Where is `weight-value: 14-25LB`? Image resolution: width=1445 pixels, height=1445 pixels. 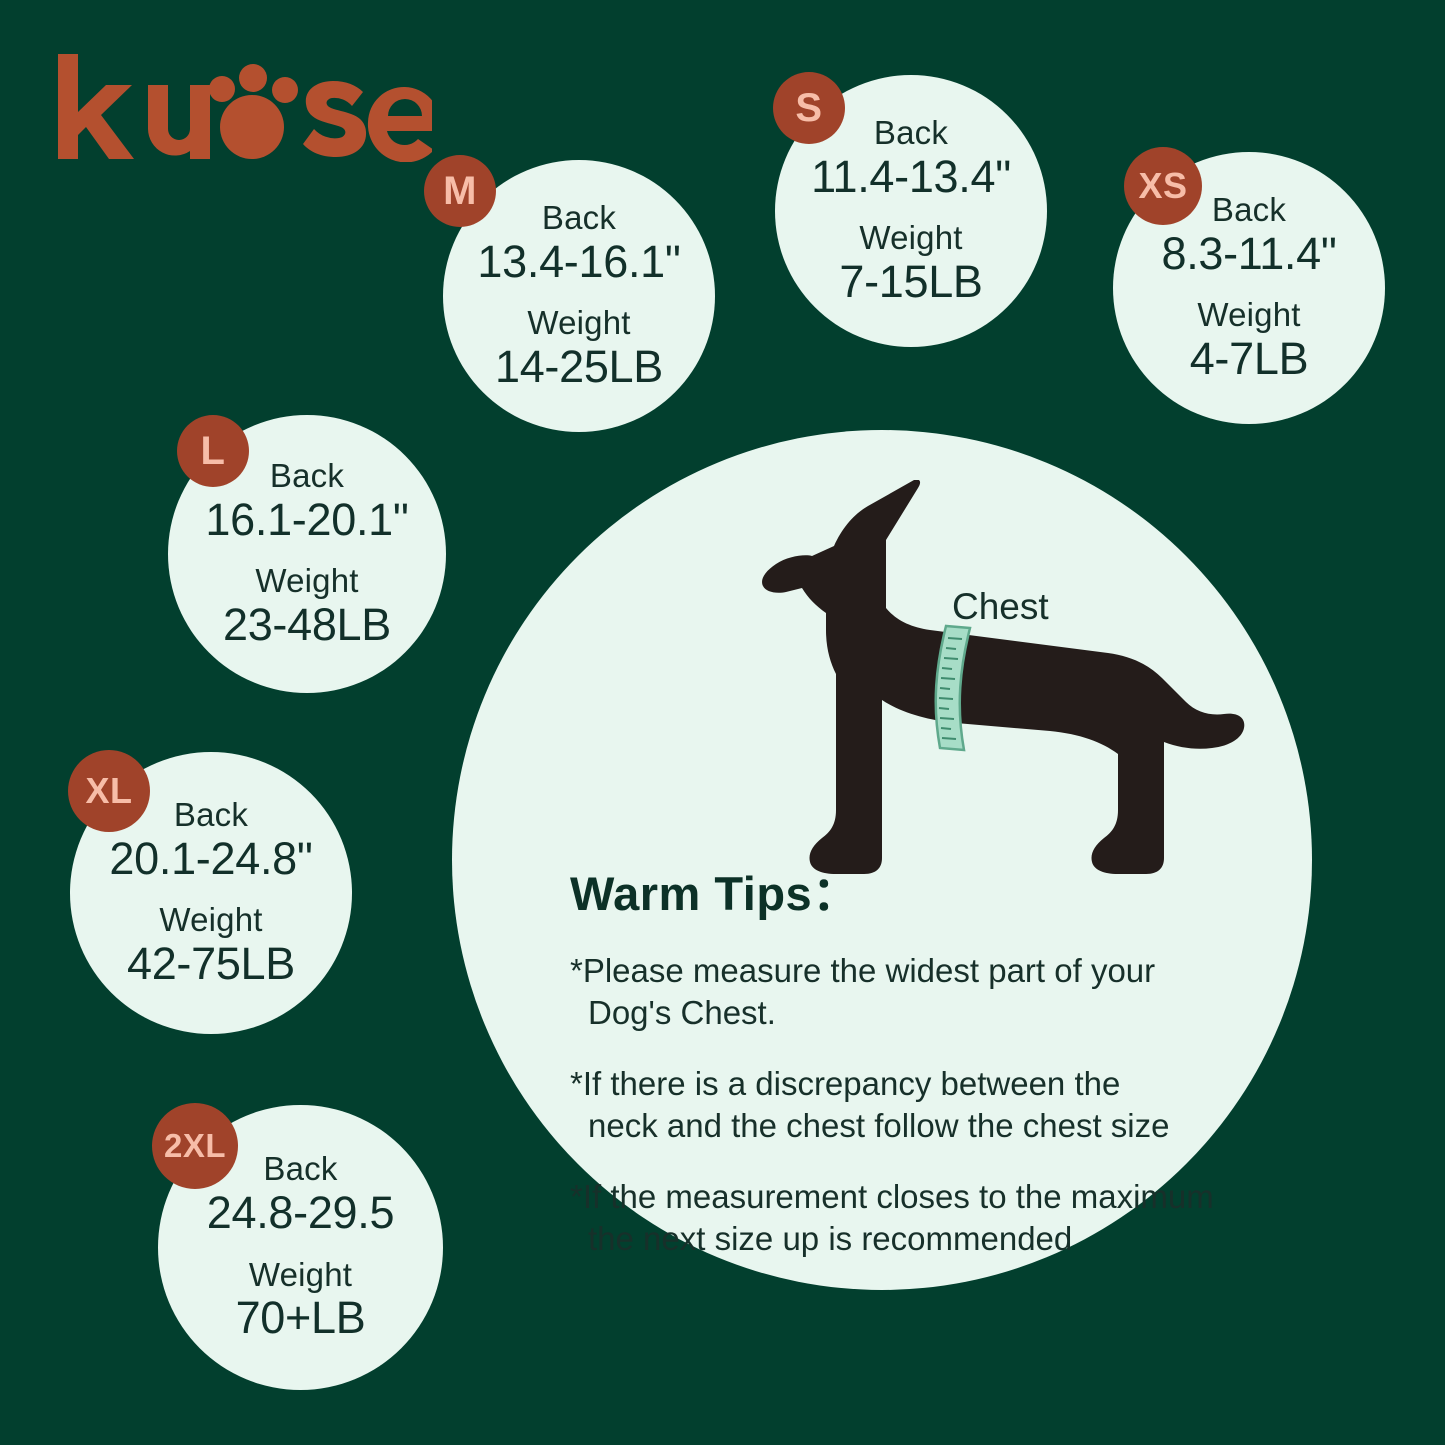
weight-value: 14-25LB is located at coordinates (579, 366).